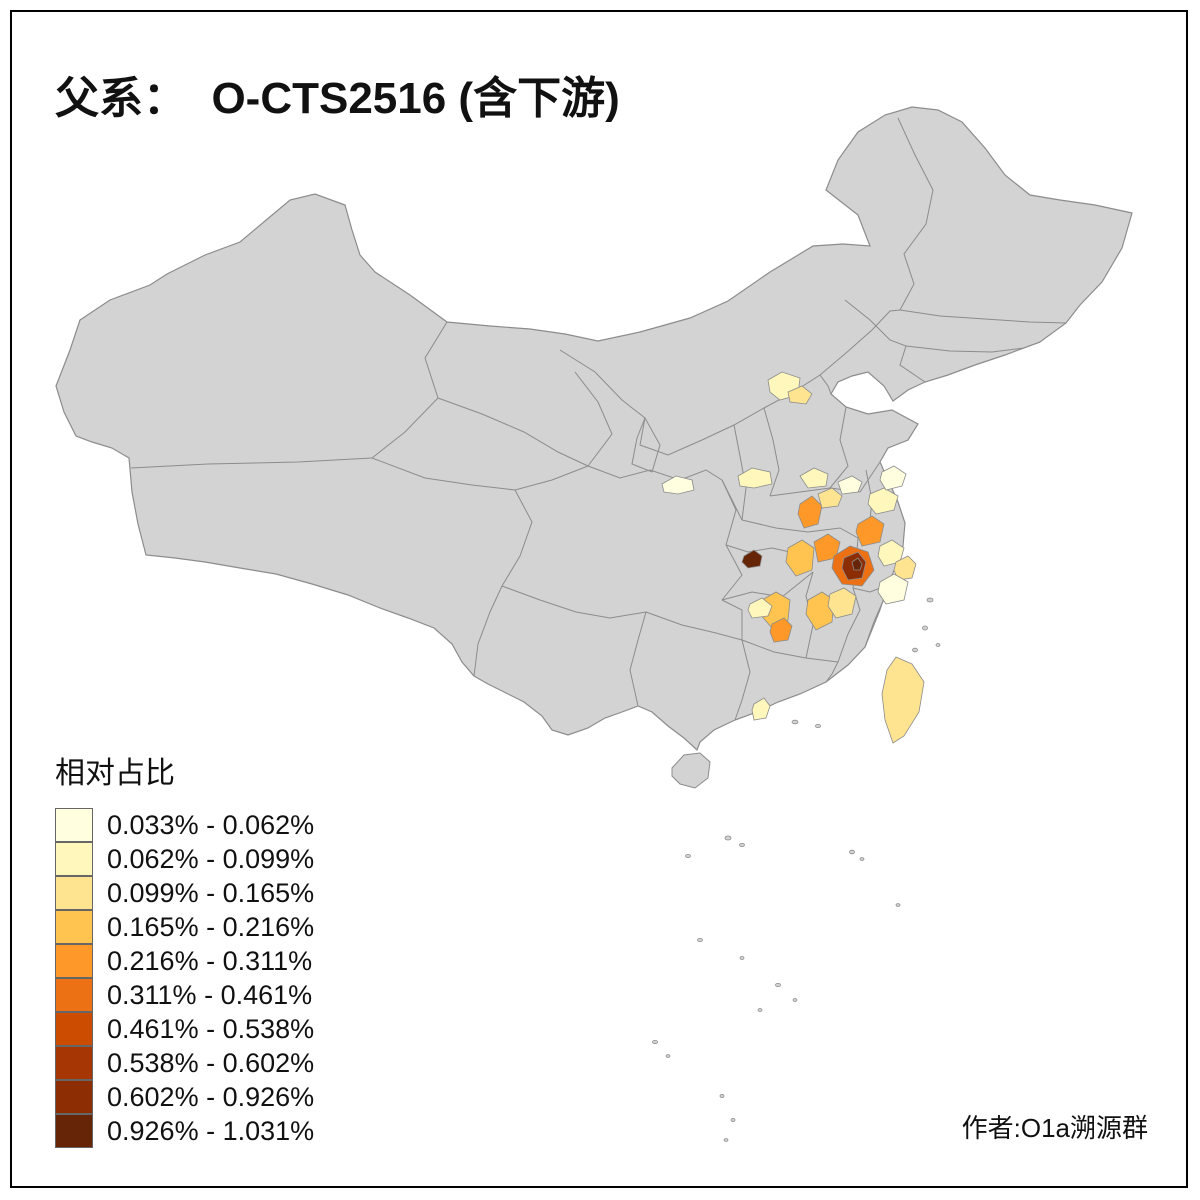  I want to click on legend-row: 0.926% - 1.031%, so click(184, 1131).